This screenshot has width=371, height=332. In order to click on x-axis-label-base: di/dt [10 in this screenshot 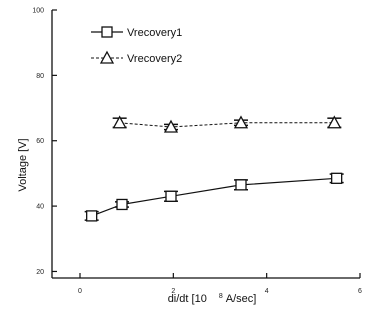, I will do `click(187, 299)`.